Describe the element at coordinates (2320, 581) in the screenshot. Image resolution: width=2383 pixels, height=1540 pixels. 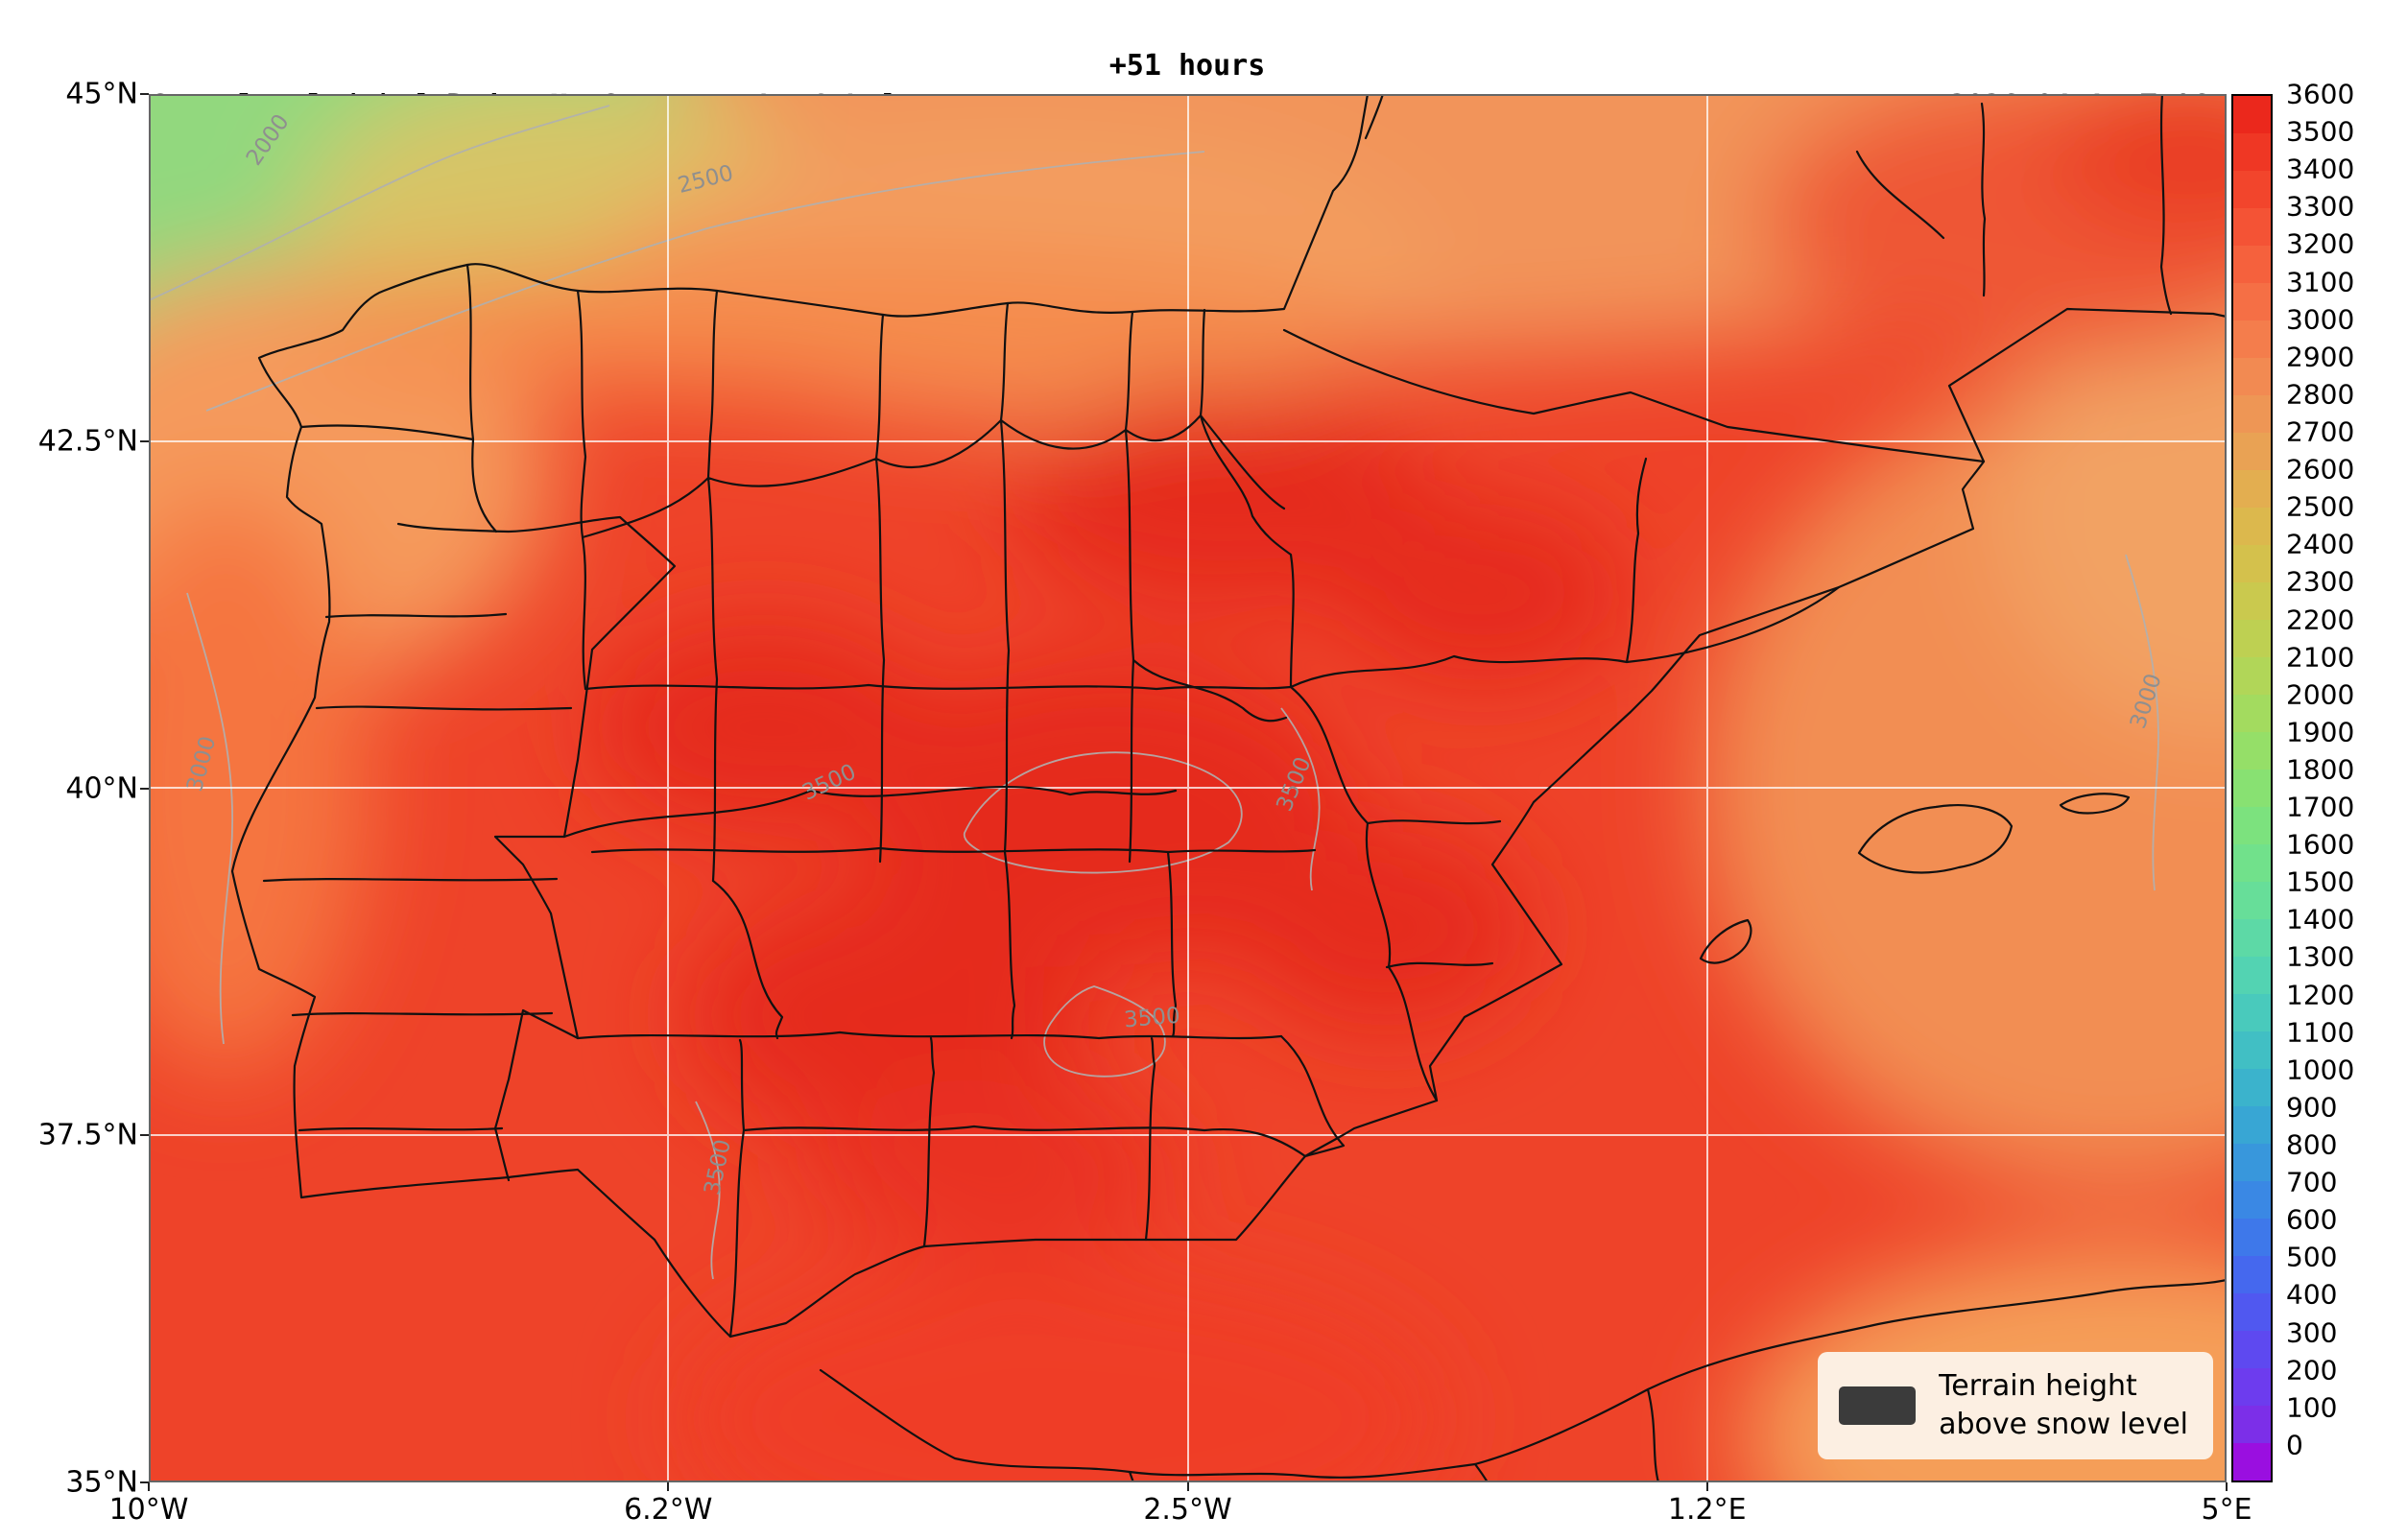
I see `colorbar-tick-label: 2300` at that location.